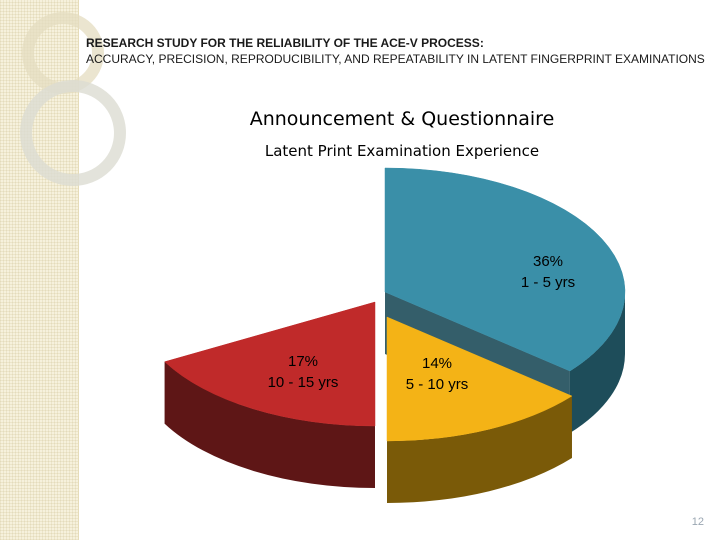 The height and width of the screenshot is (540, 720). Describe the element at coordinates (697, 522) in the screenshot. I see `page-number: 12` at that location.